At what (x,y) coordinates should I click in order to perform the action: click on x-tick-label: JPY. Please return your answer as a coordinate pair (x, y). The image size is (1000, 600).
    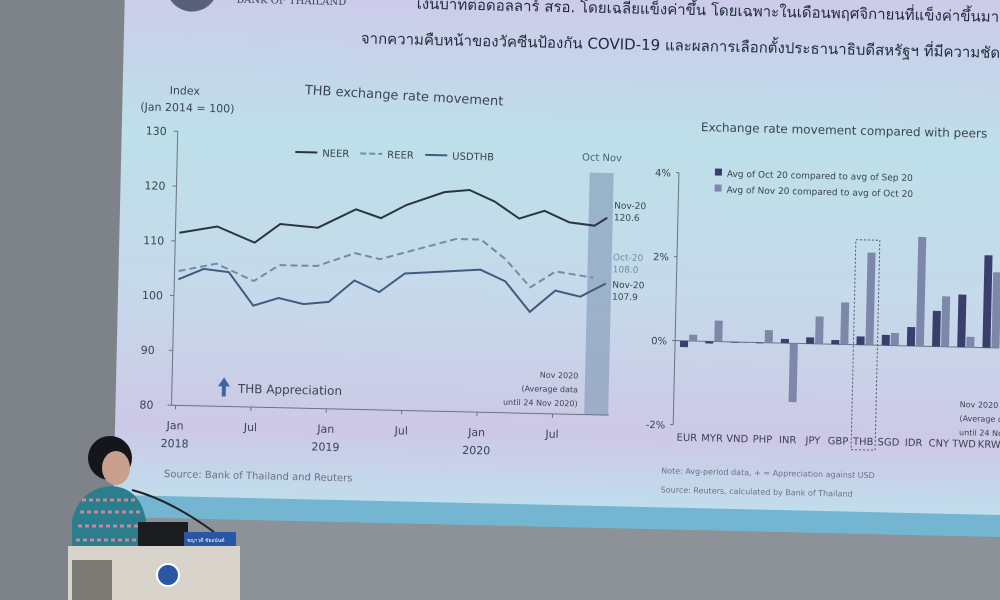
    Looking at the image, I should click on (812, 441).